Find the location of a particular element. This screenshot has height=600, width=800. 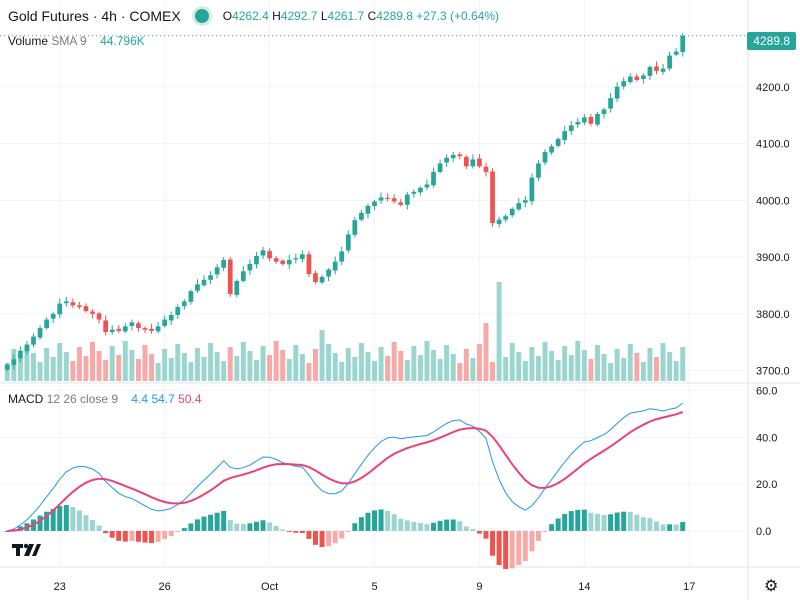

symbol-title: Gold Futures · 4h · COMEX is located at coordinates (94, 16).